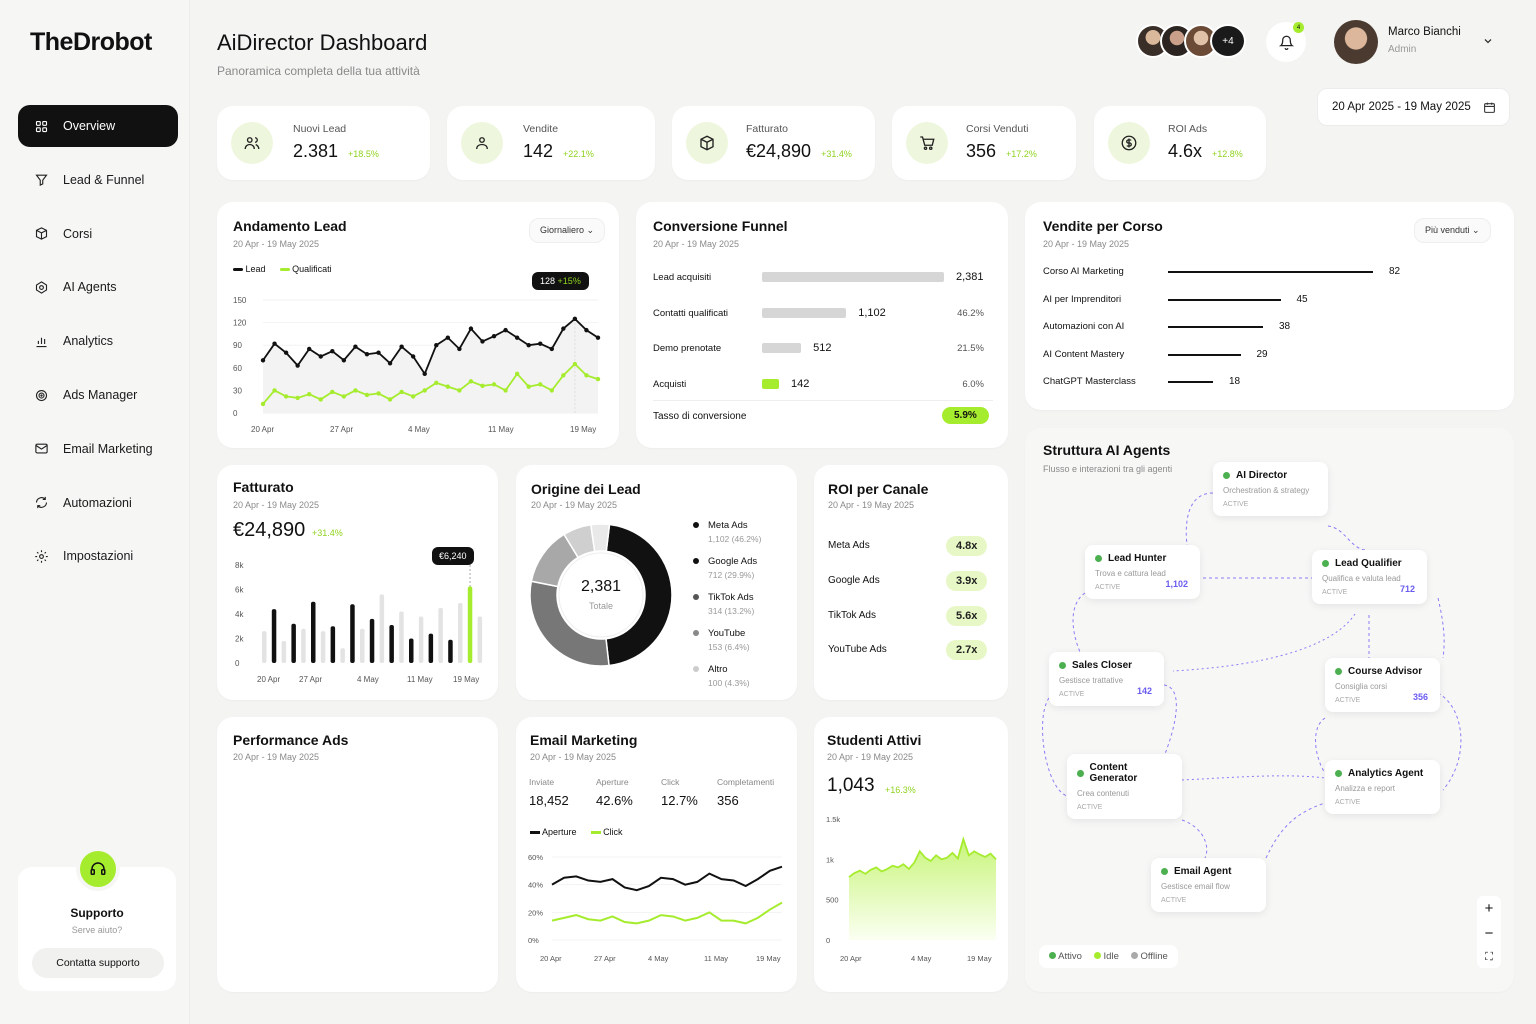 Image resolution: width=1536 pixels, height=1024 pixels. Describe the element at coordinates (553, 832) in the screenshot. I see `legend-aperture: Aperture` at that location.